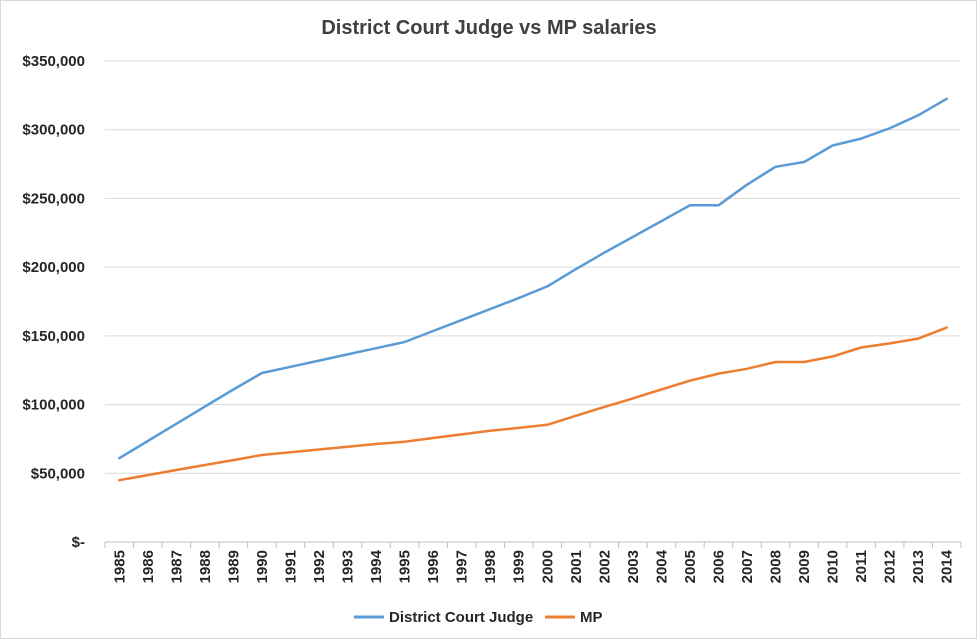 The height and width of the screenshot is (639, 977). Describe the element at coordinates (376, 566) in the screenshot. I see `x-tick-label: 1994` at that location.